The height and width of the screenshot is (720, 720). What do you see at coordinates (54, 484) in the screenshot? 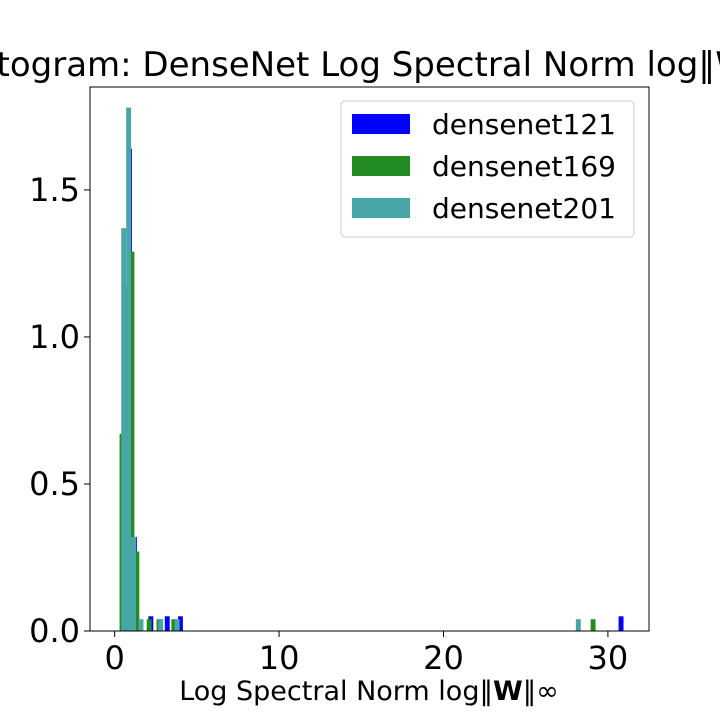
I see `y-tick-label-1: 0.5` at bounding box center [54, 484].